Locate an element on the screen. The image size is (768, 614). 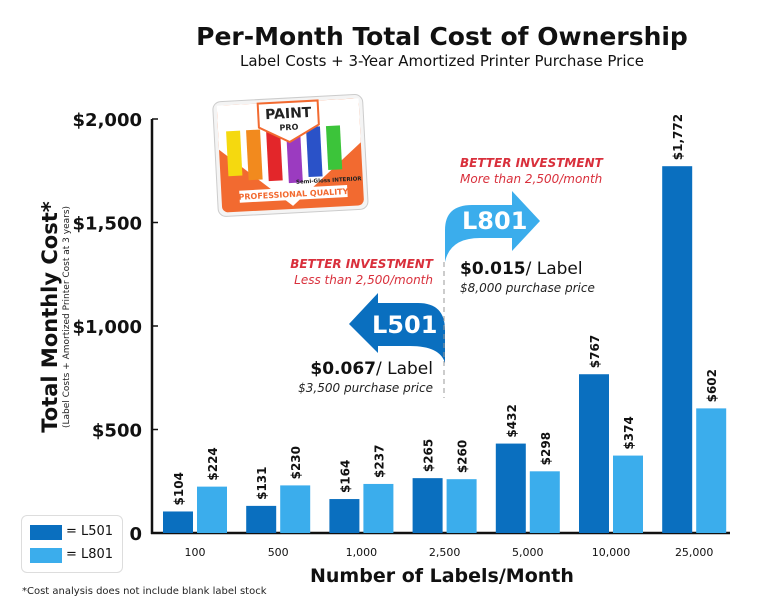
x-tick-label: 2,500 is located at coordinates (445, 552).